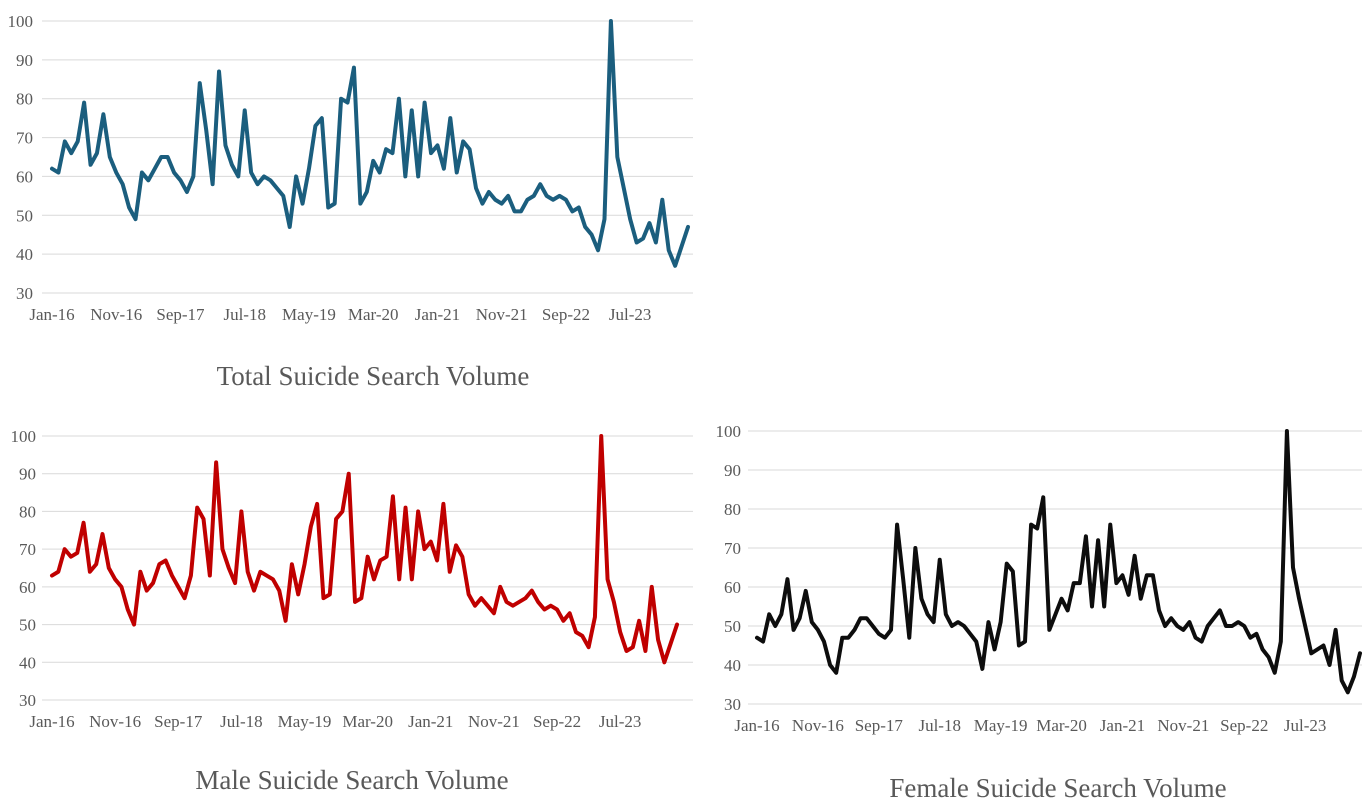 This screenshot has width=1372, height=809. Describe the element at coordinates (24, 254) in the screenshot. I see `total-y-tick-label: 40` at that location.